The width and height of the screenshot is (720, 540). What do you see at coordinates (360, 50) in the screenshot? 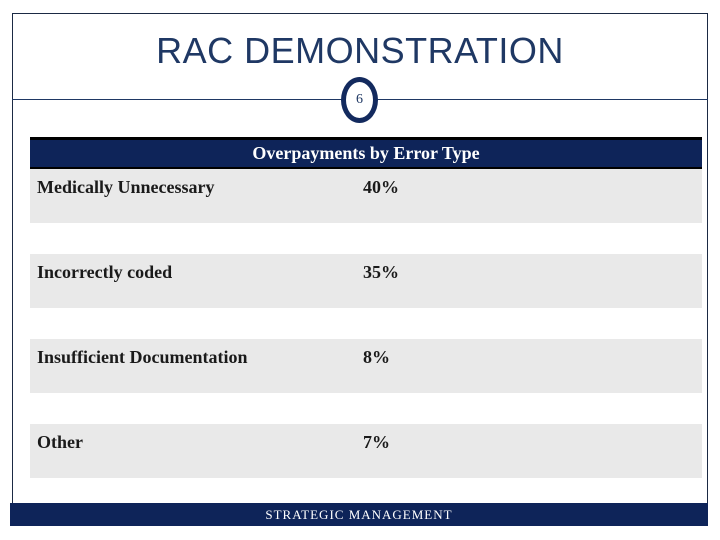
I see `slide-title: RAC DEMONSTRATION` at bounding box center [360, 50].